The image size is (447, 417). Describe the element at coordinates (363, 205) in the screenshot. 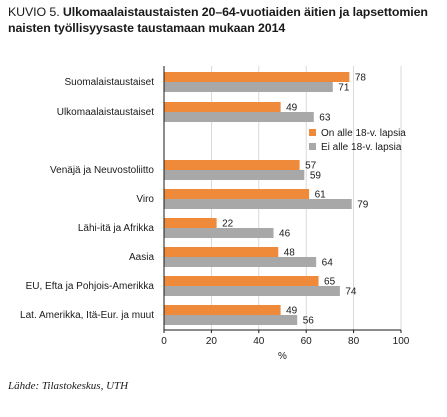

I see `data-label: 79` at that location.